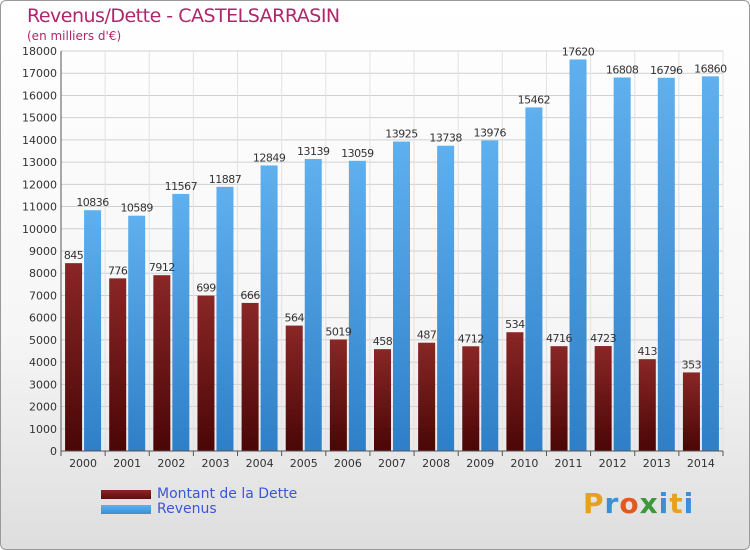 The width and height of the screenshot is (750, 550). What do you see at coordinates (43, 273) in the screenshot?
I see `y-tick-label: 8000` at bounding box center [43, 273].